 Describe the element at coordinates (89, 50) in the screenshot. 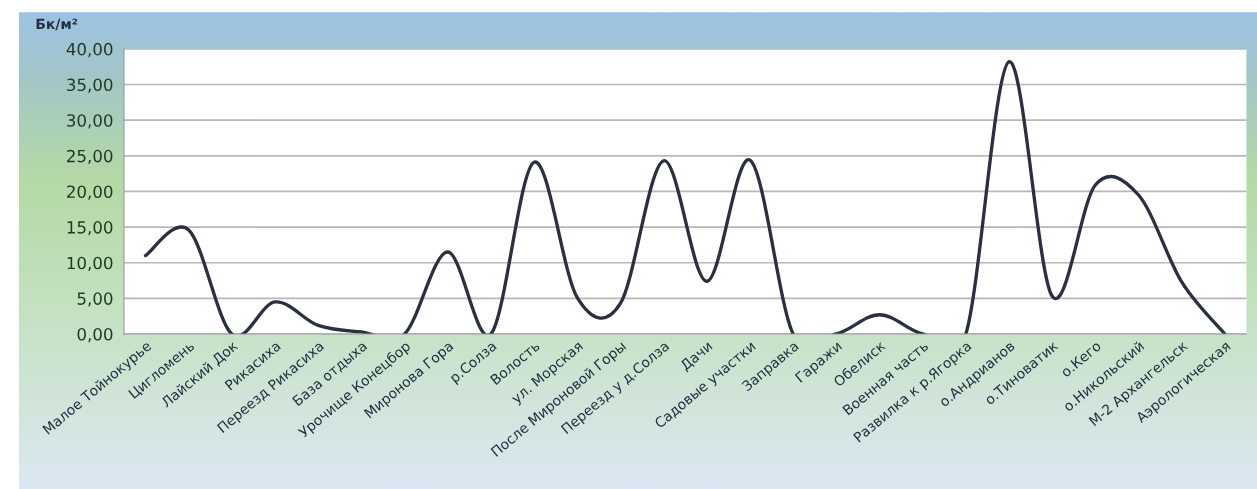

I see `y-tick-label: 40,00` at that location.